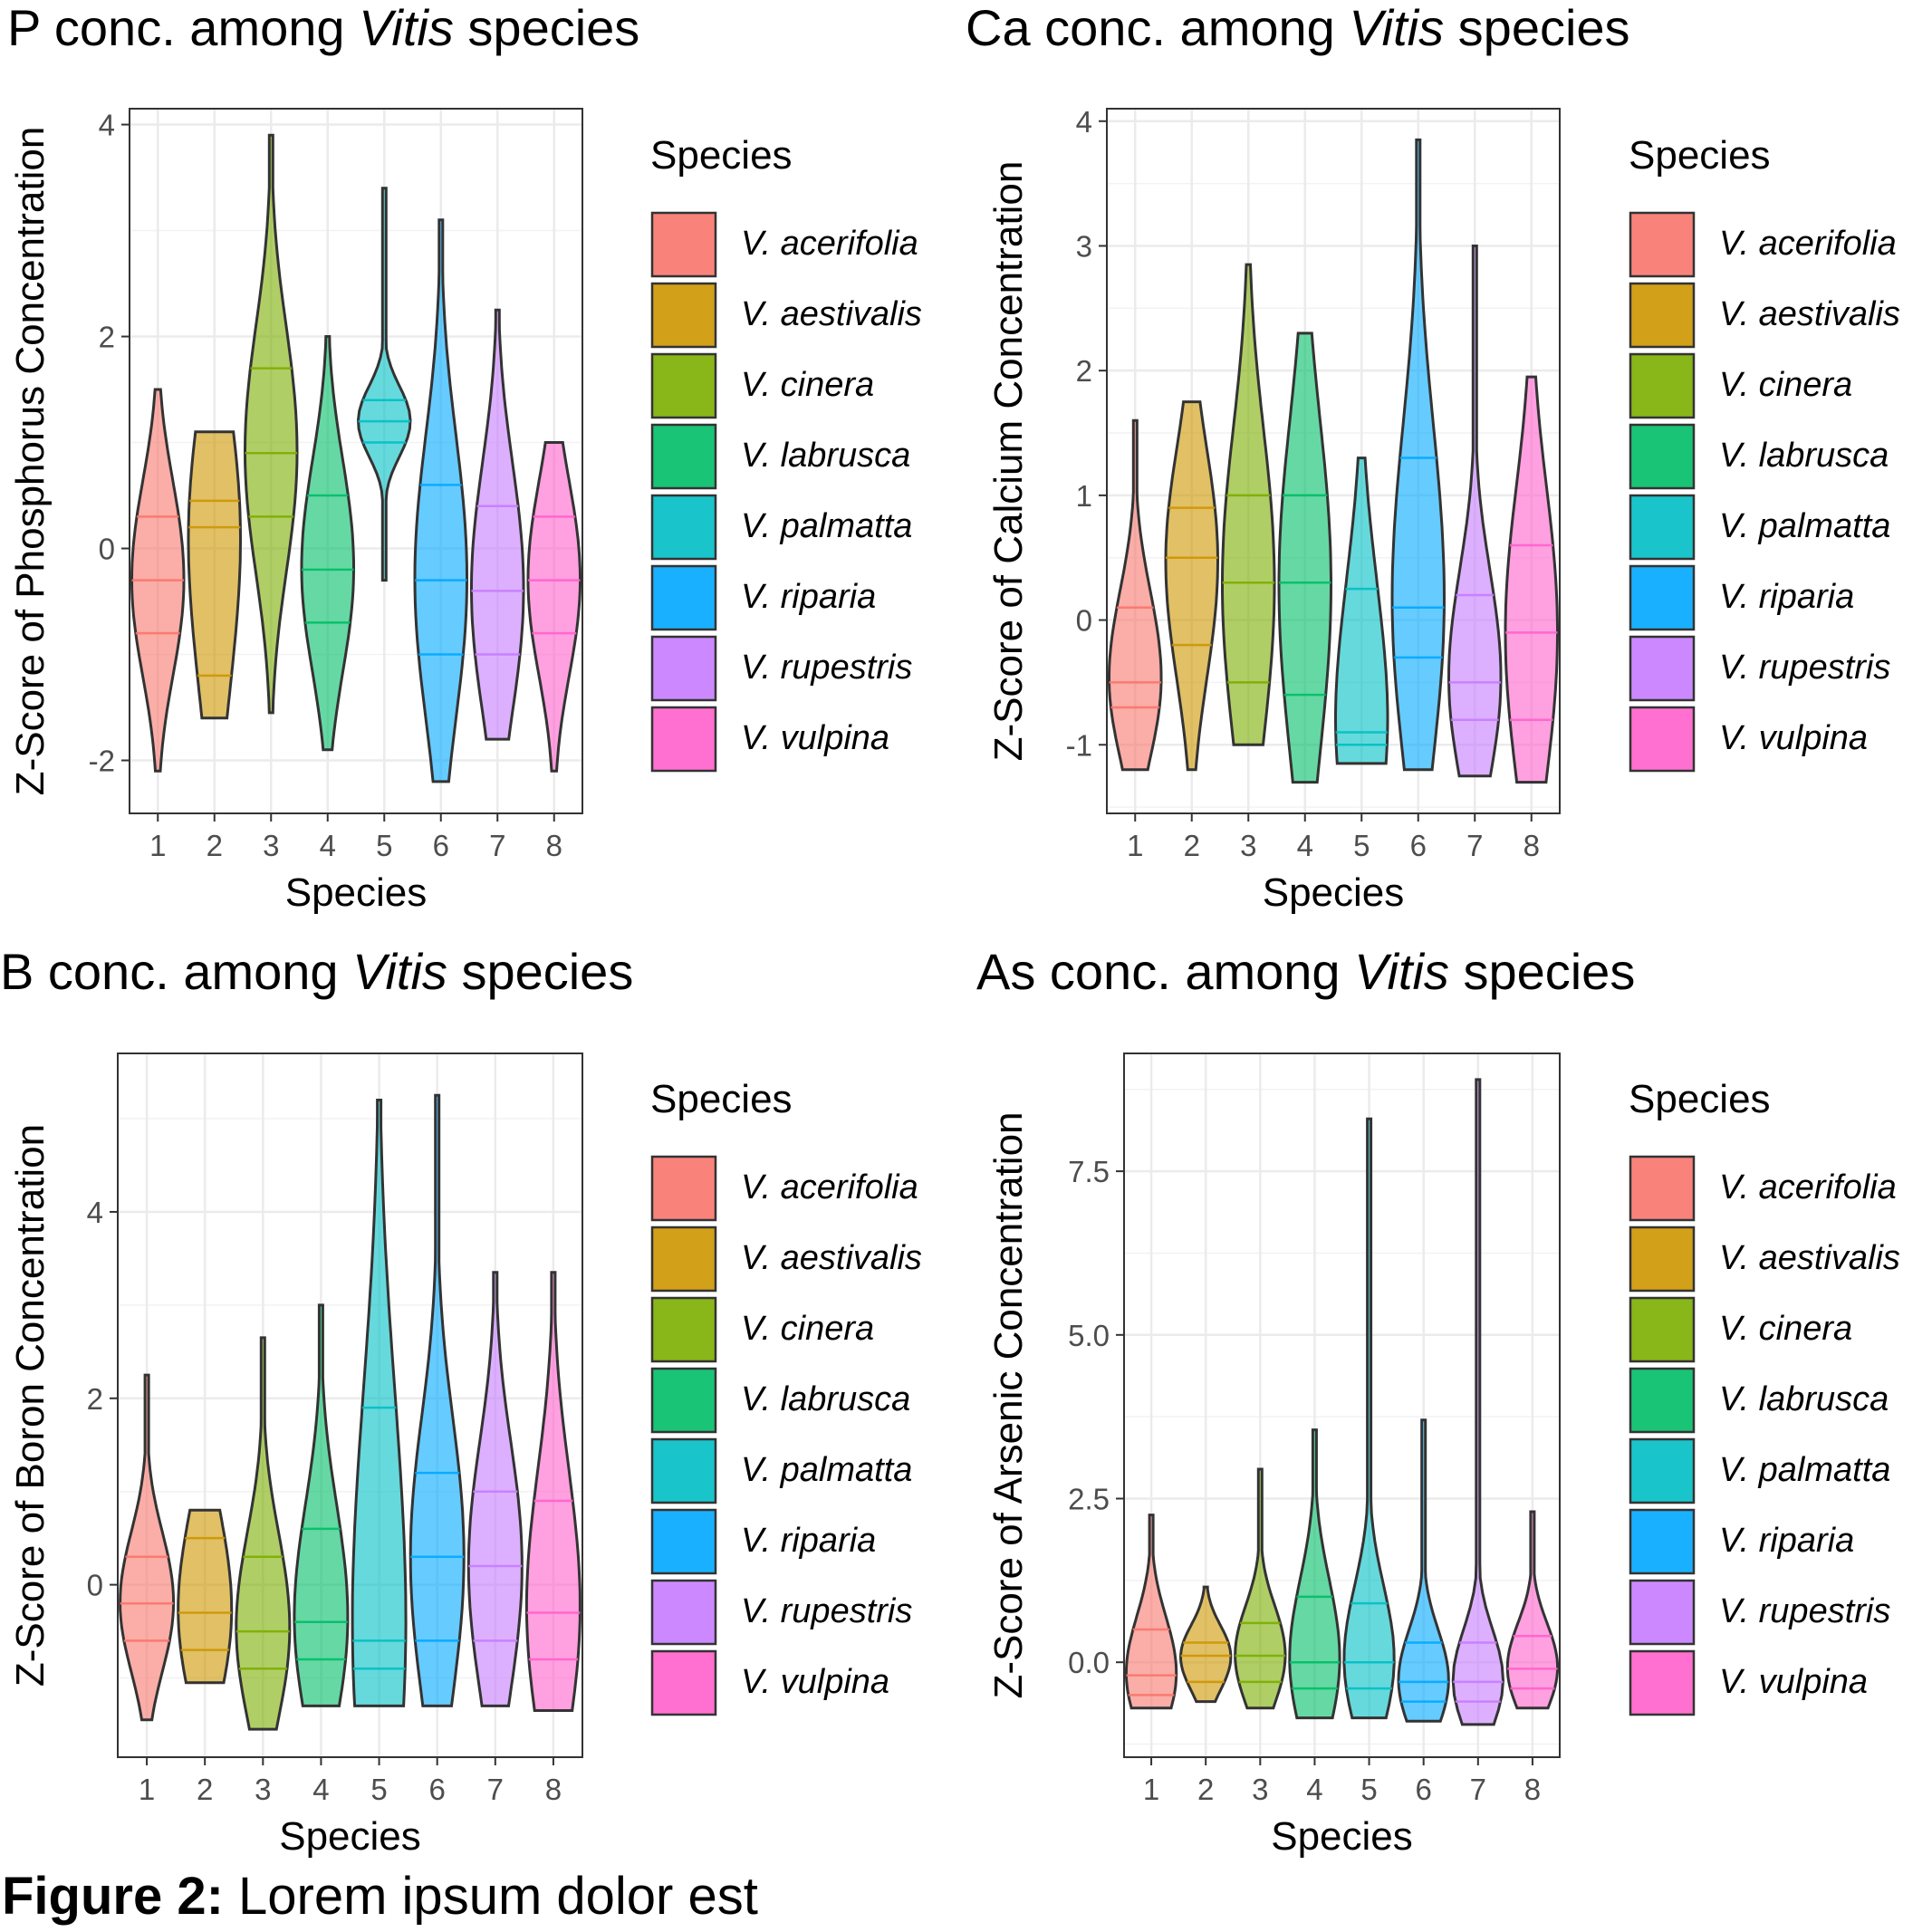  I want to click on panel-title-prefix: B conc. among, so click(176, 971).